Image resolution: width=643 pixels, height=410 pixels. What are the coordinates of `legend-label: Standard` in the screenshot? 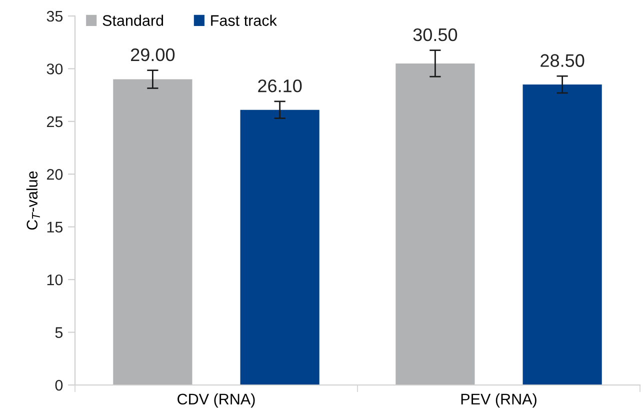 It's located at (133, 20).